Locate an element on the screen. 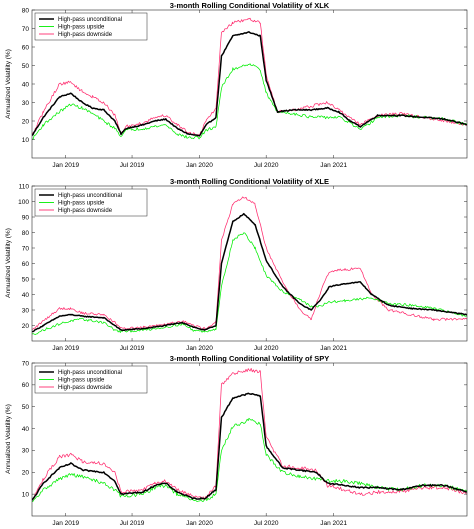 The image size is (474, 529). legend-box is located at coordinates (91, 26).